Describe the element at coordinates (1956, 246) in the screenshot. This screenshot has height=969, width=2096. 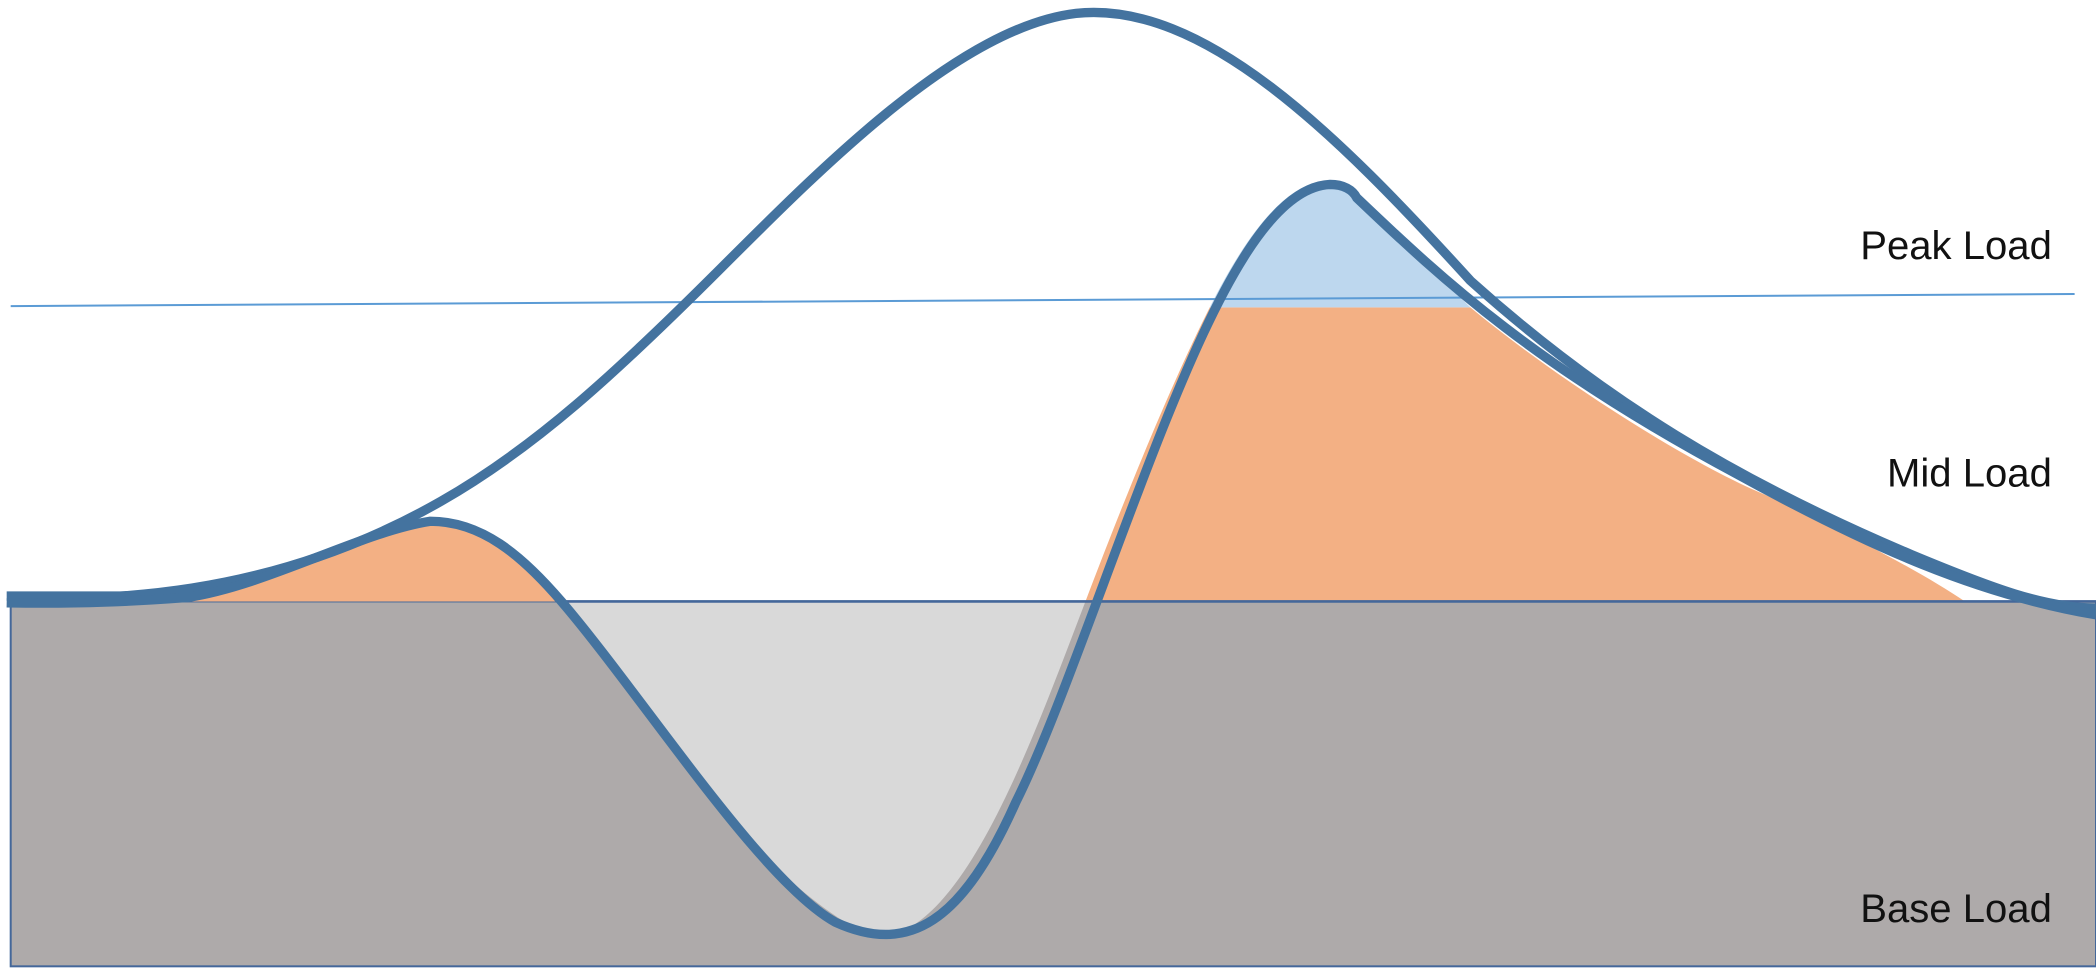
I see `peak-load-label: Peak Load` at that location.